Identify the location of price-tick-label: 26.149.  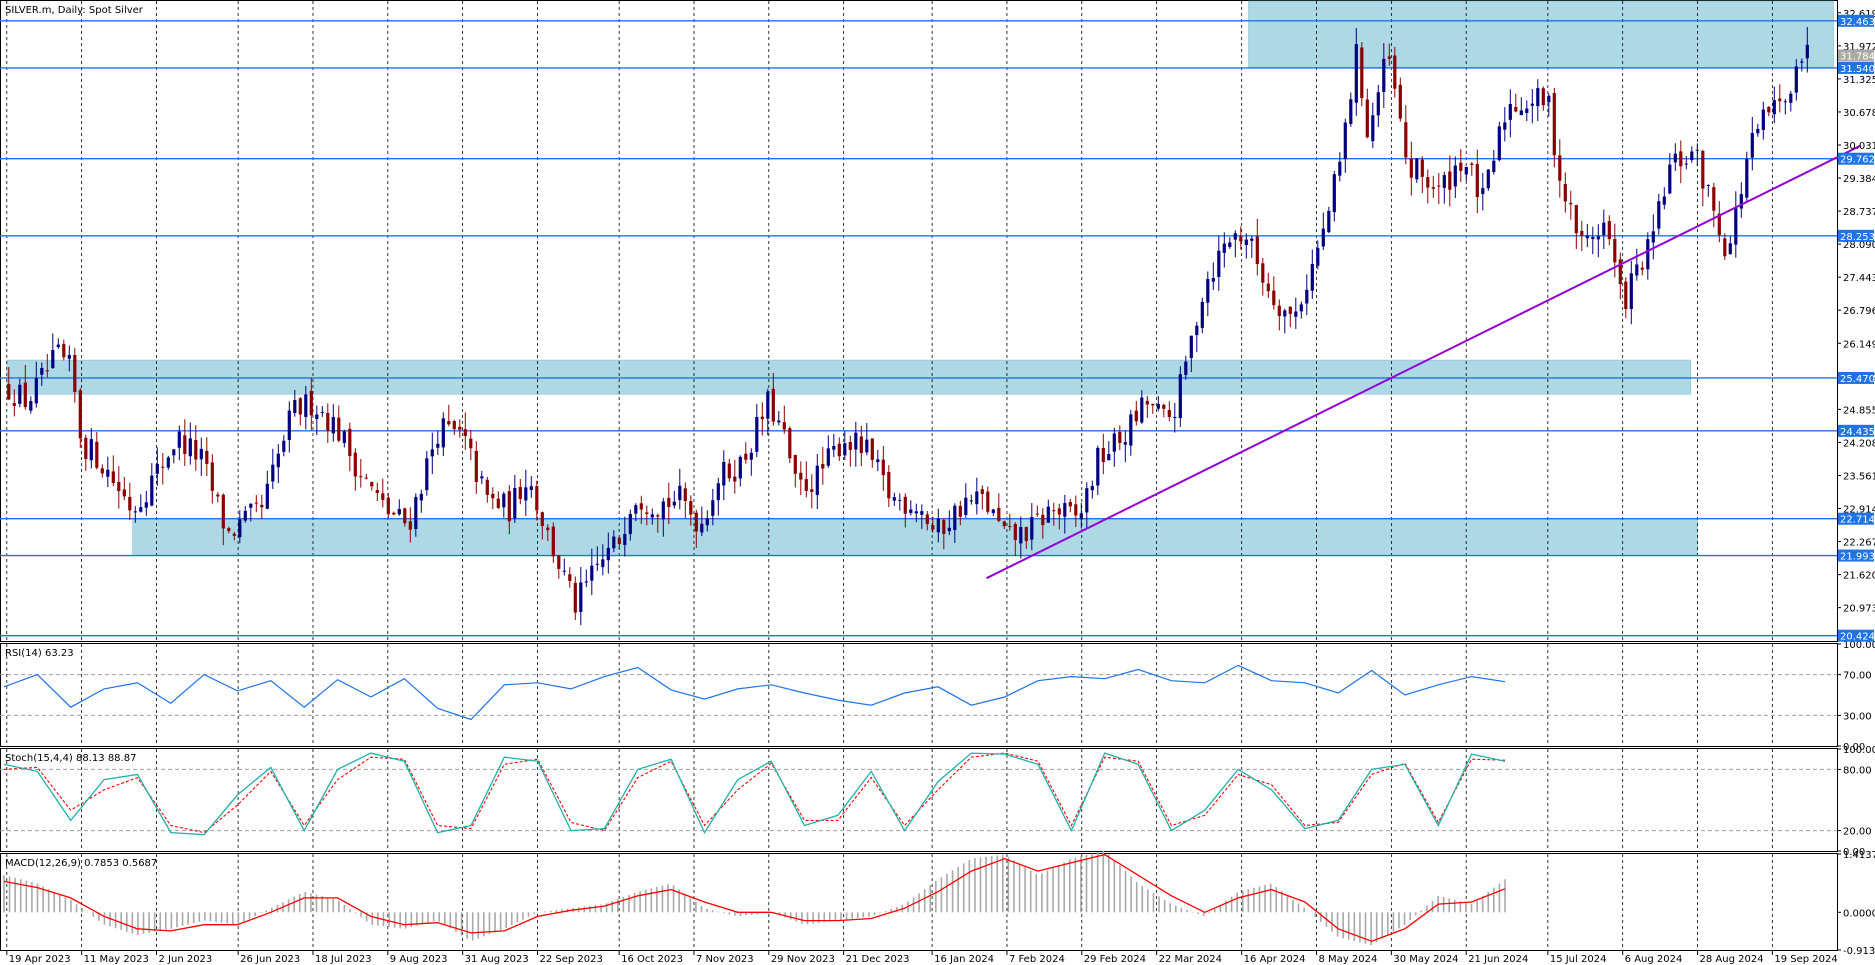
(1859, 344).